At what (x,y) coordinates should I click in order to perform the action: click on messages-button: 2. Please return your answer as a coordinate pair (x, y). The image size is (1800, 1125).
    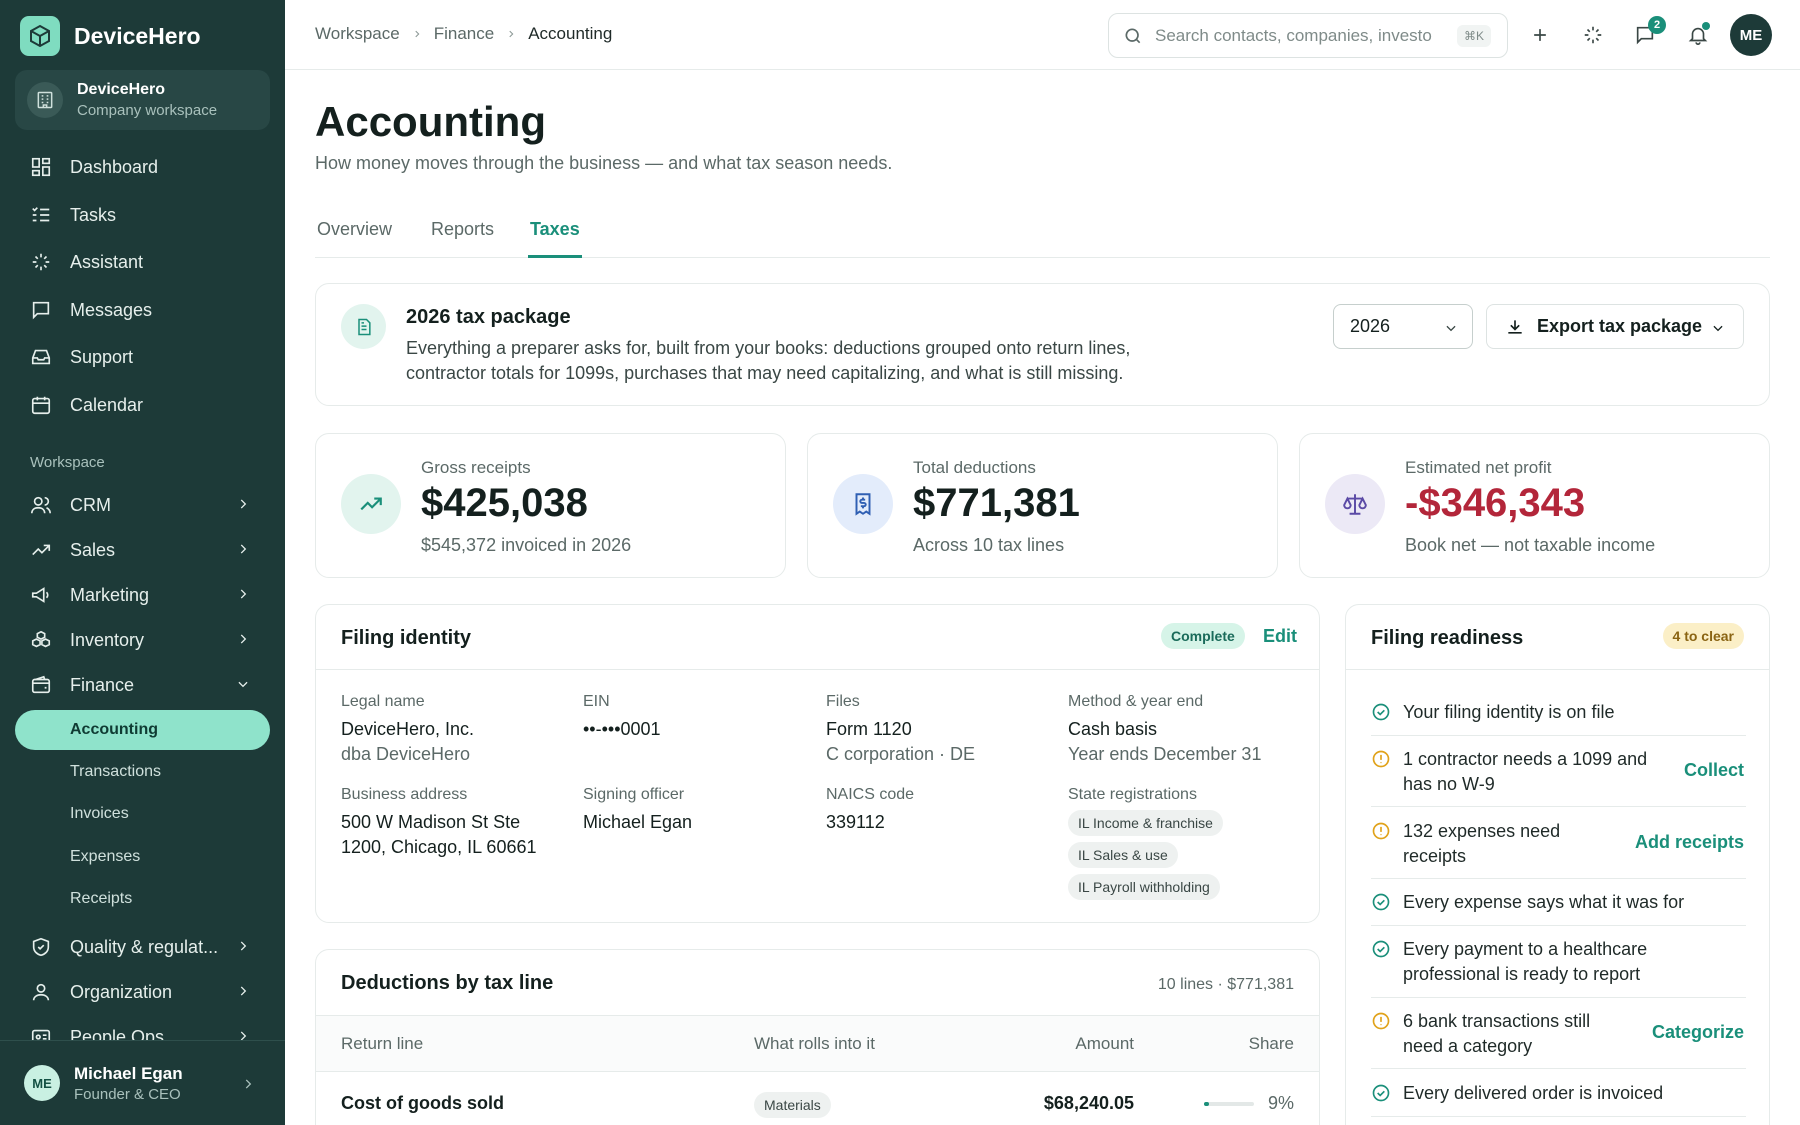
    Looking at the image, I should click on (1648, 33).